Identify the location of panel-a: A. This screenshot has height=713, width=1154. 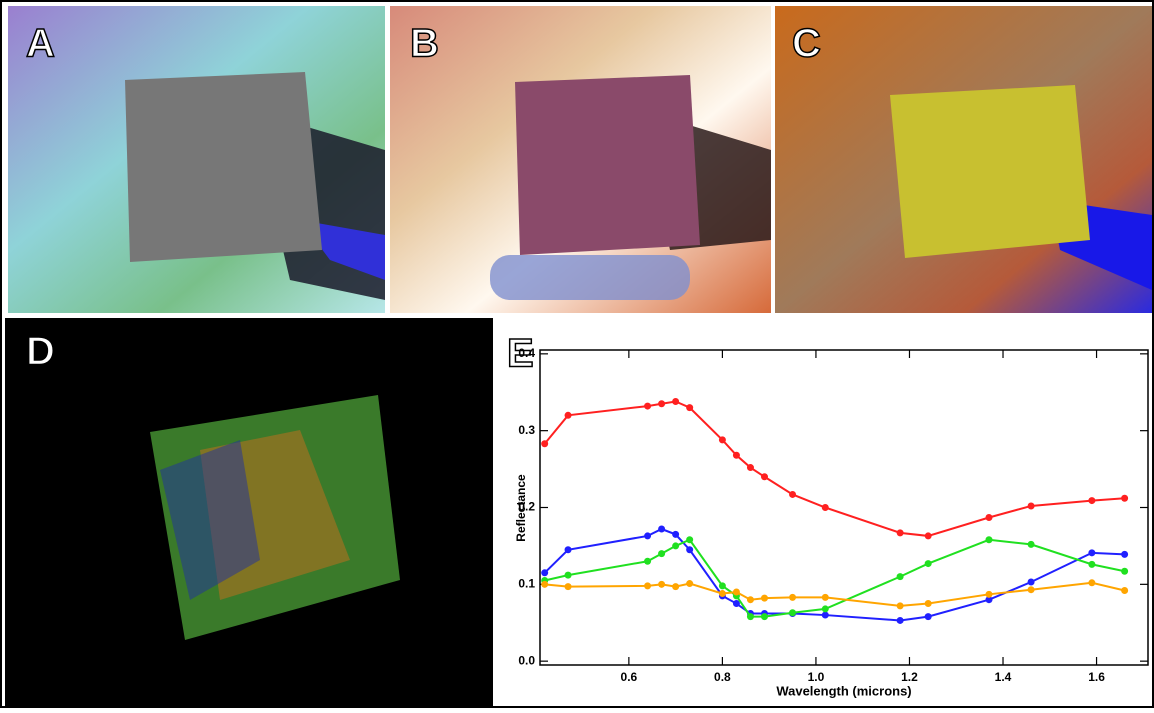
(196, 159).